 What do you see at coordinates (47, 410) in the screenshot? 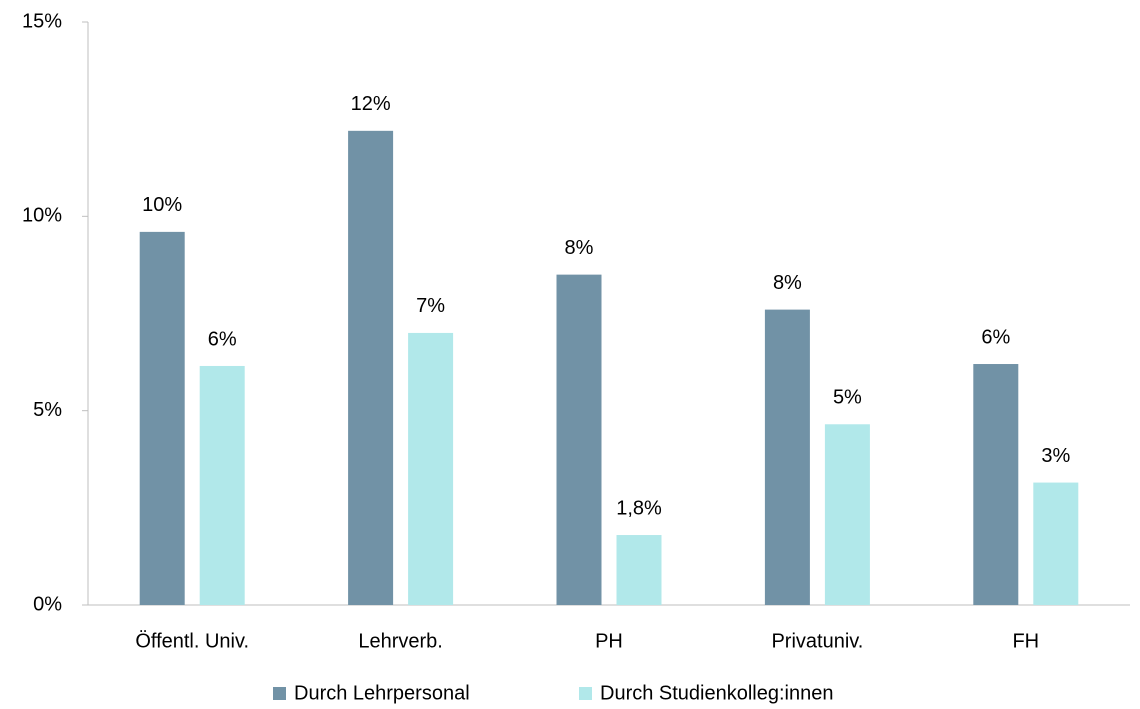
I see `y-tick-label: 5%` at bounding box center [47, 410].